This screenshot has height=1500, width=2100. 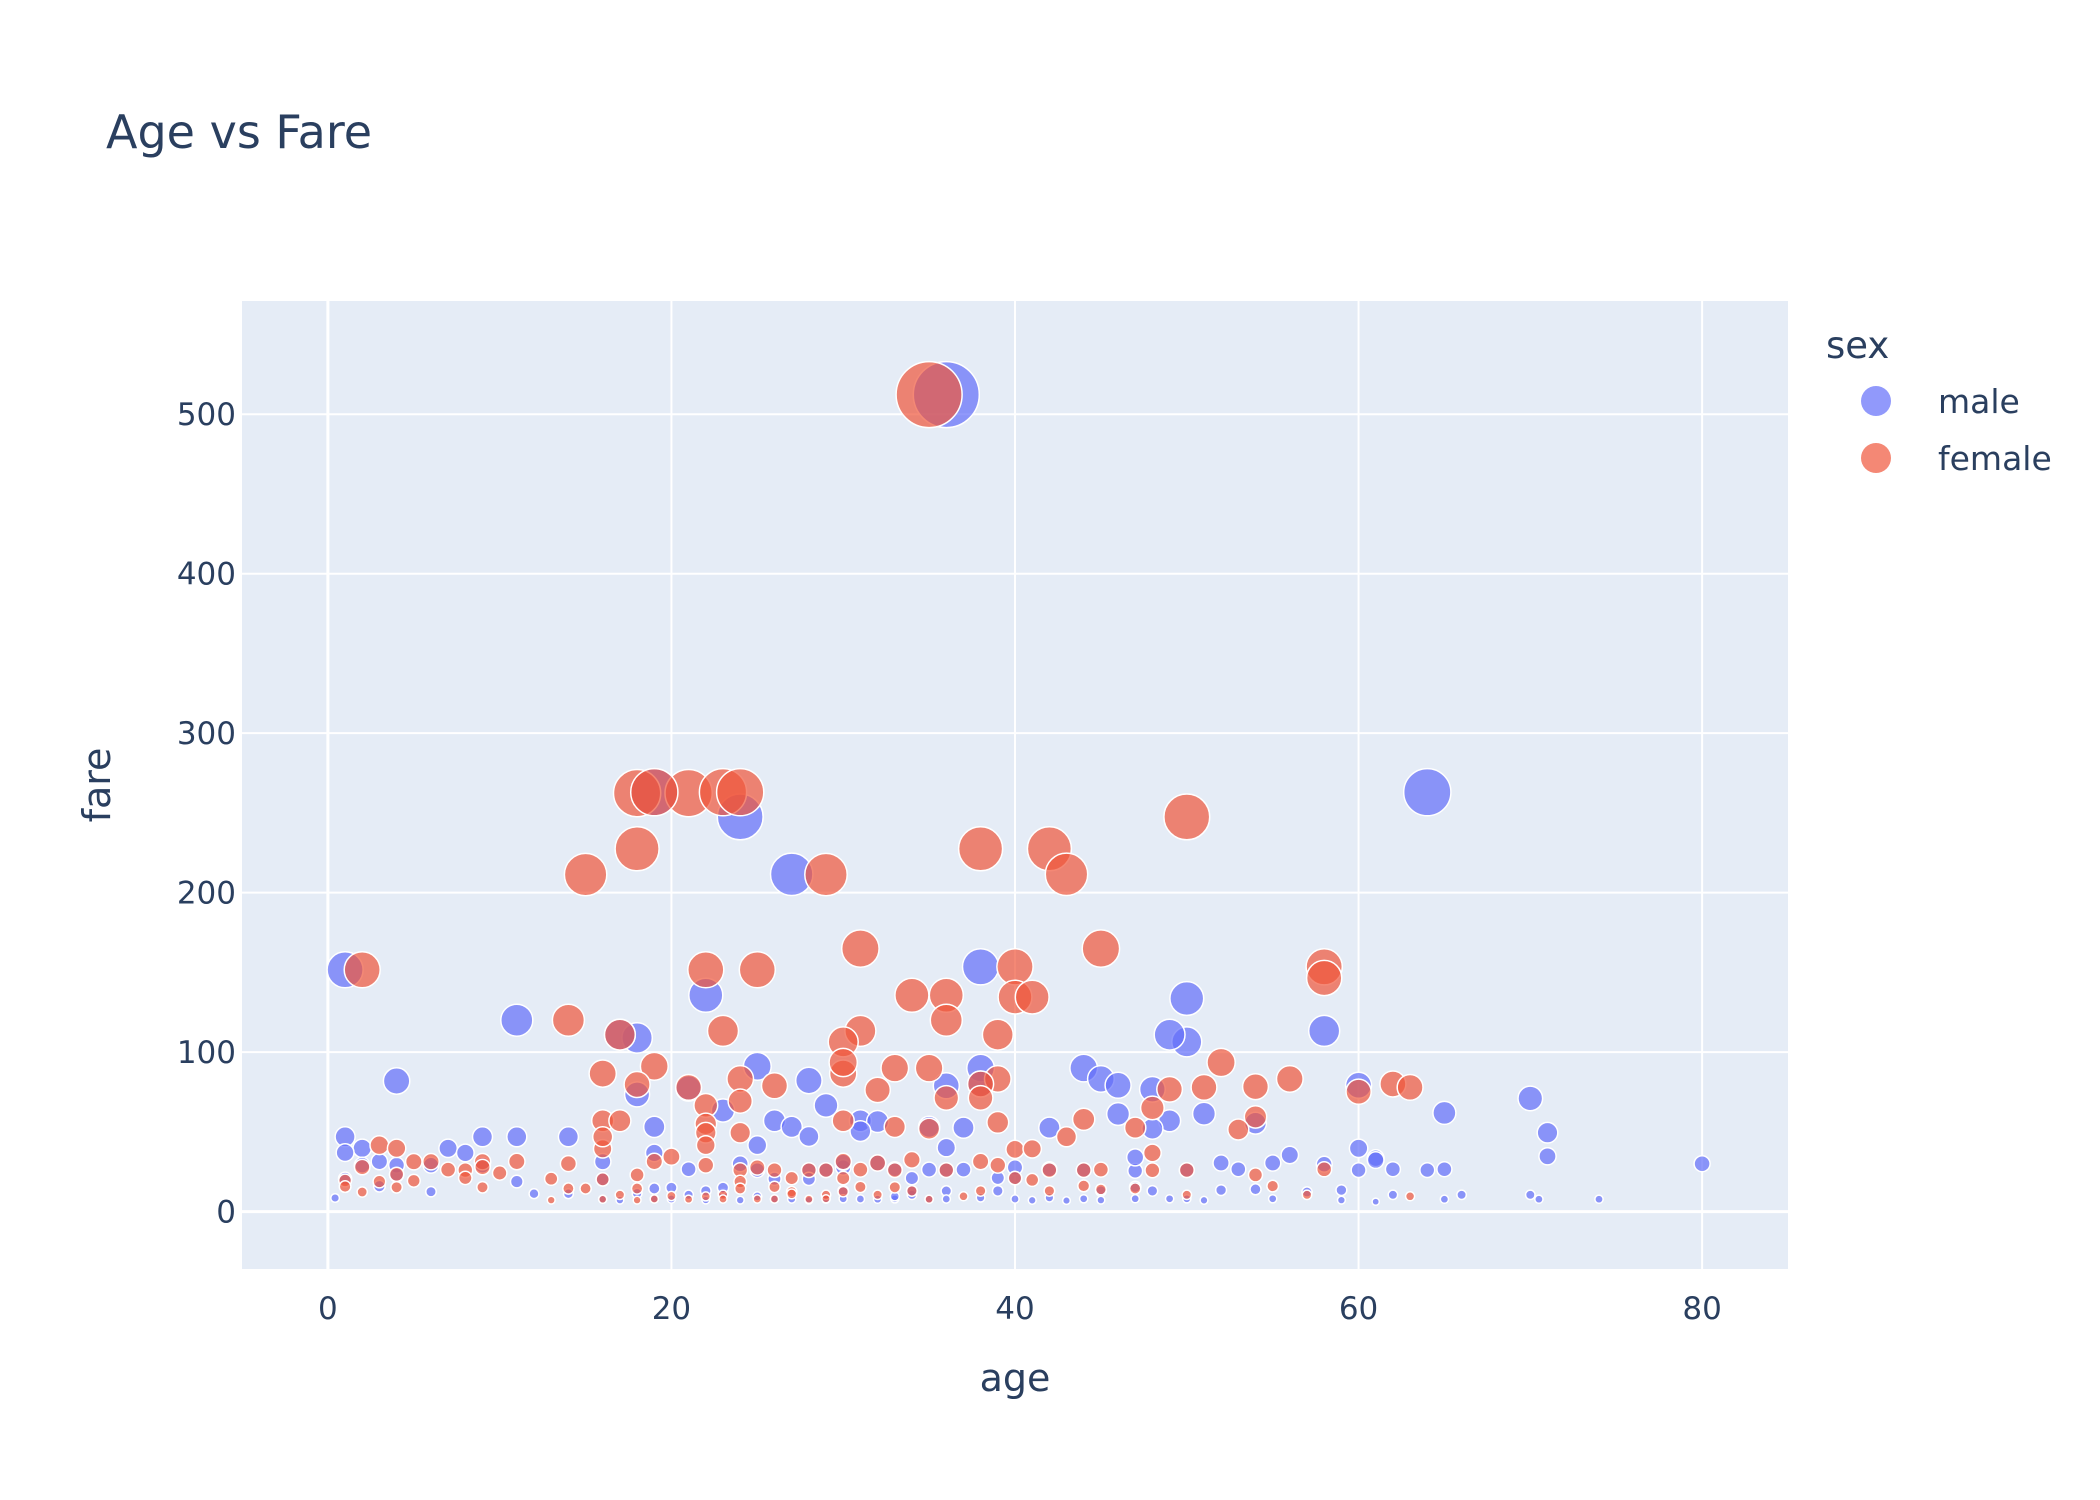 What do you see at coordinates (97, 785) in the screenshot?
I see `y-axis-title: fare` at bounding box center [97, 785].